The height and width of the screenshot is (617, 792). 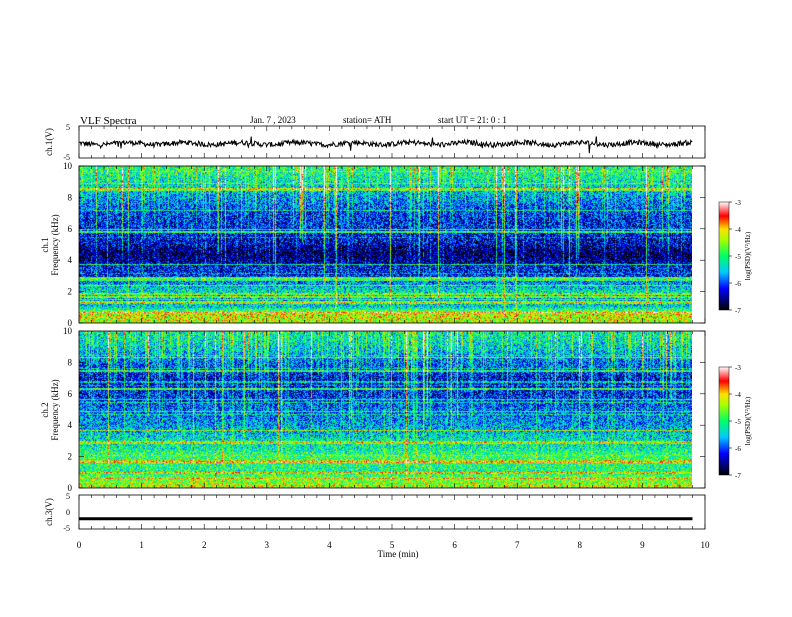 I want to click on time-axis-tick-labels: 0 1 2 3 4 5 6 7 8 9 10, so click(x=393, y=545).